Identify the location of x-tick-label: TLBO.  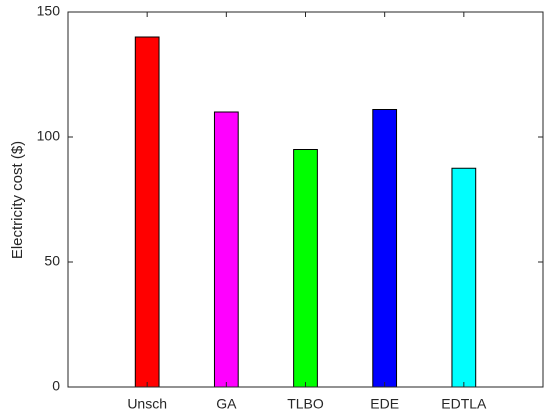
(305, 404).